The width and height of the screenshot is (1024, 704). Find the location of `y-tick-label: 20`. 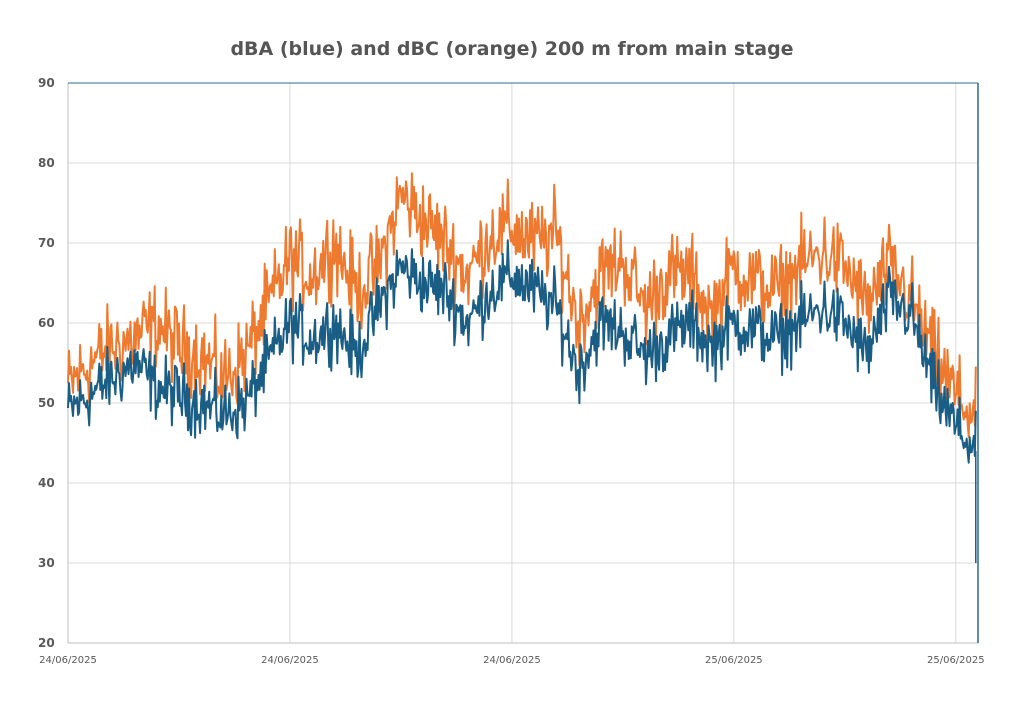

y-tick-label: 20 is located at coordinates (46, 643).